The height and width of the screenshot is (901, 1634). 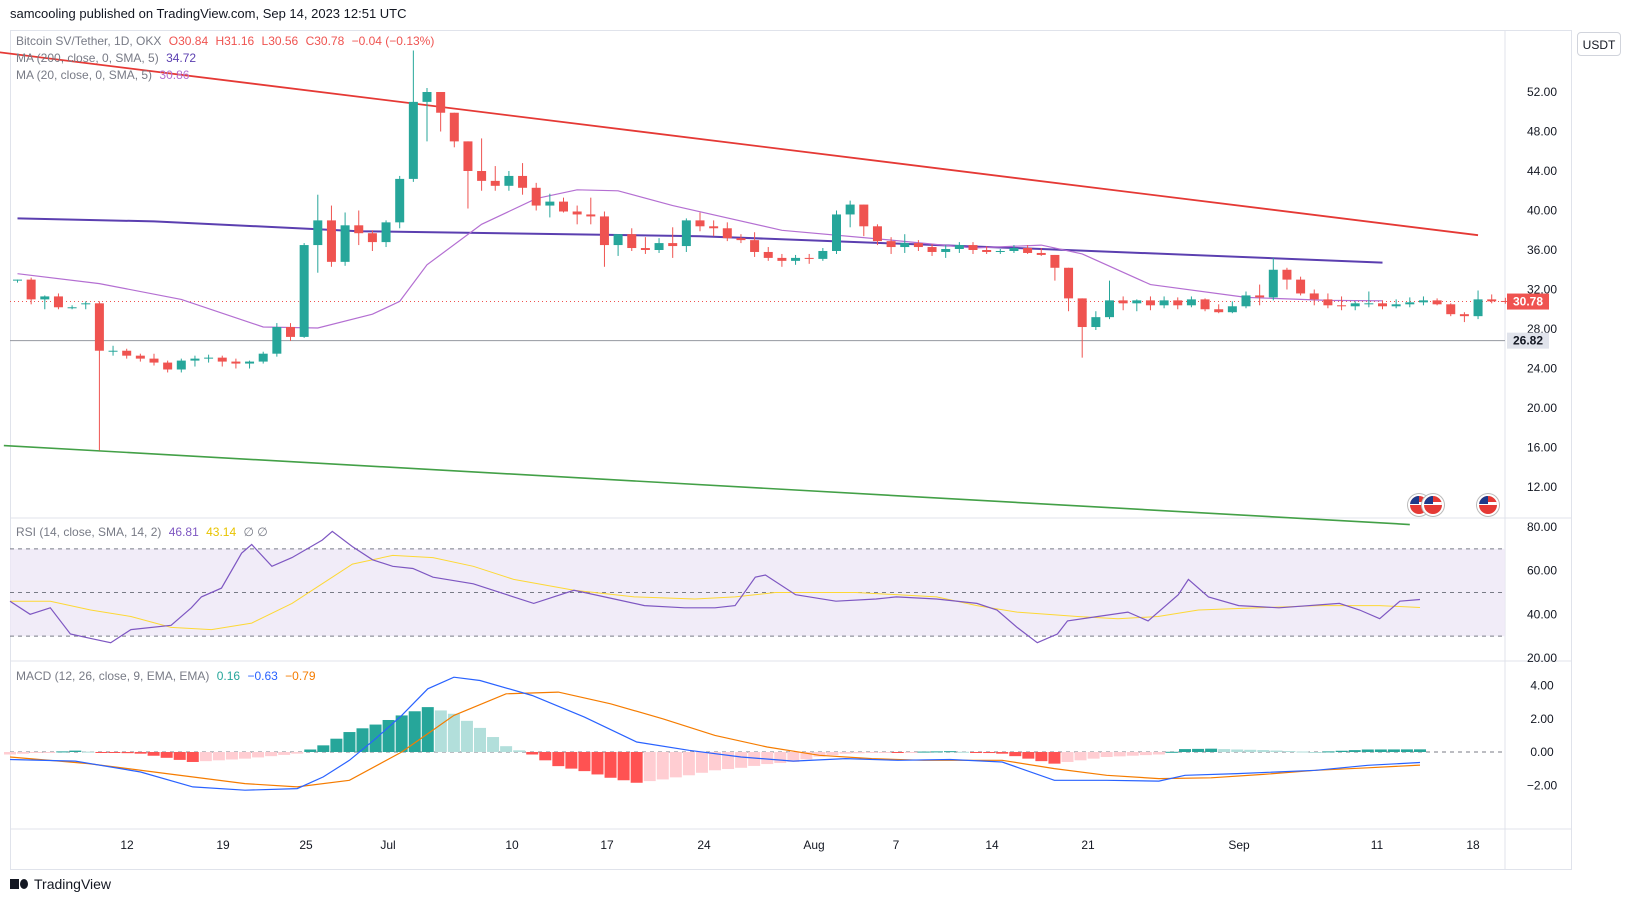 What do you see at coordinates (73, 884) in the screenshot?
I see `brand-label: TradingView` at bounding box center [73, 884].